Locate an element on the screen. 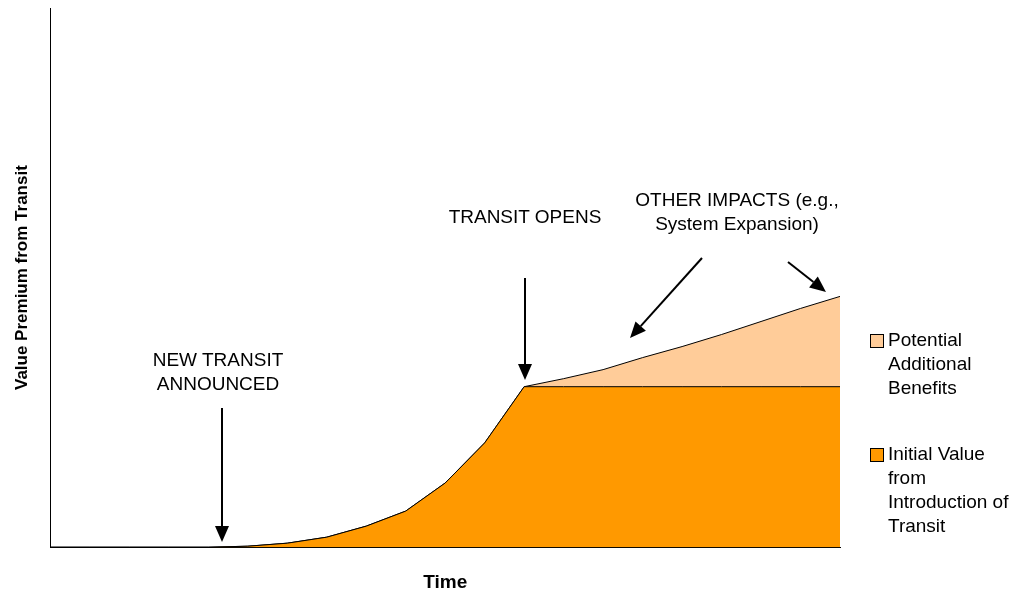  x-axis-title: Time is located at coordinates (445, 581).